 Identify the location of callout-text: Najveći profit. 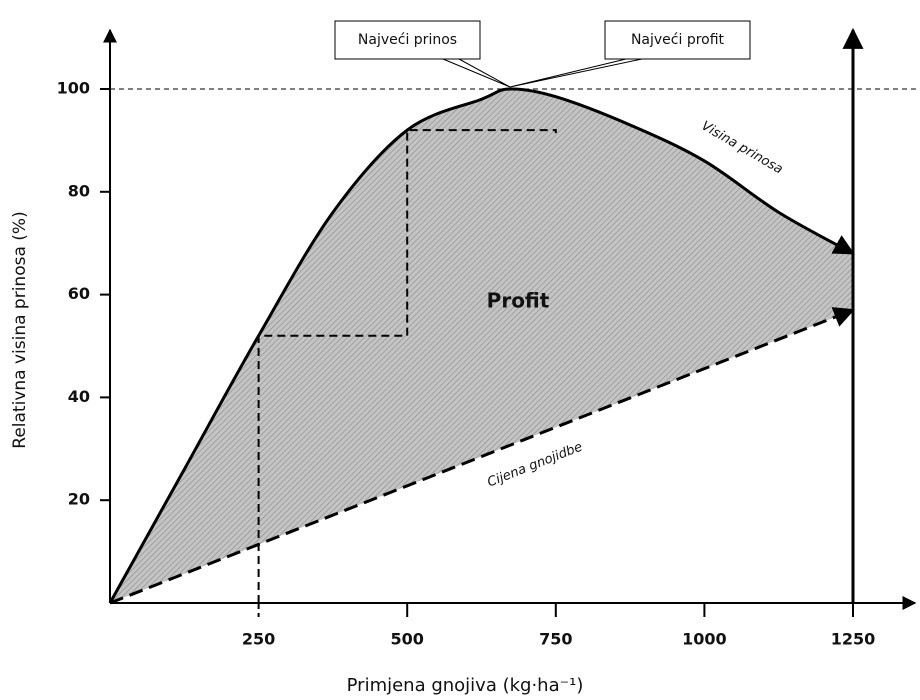
(678, 40).